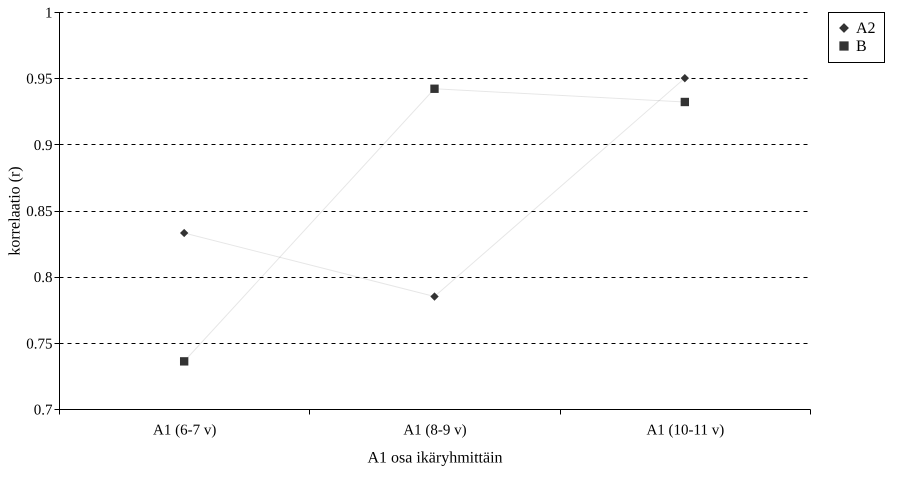  Describe the element at coordinates (435, 458) in the screenshot. I see `x-axis-title: A1 osa ikäryhmittäin` at that location.